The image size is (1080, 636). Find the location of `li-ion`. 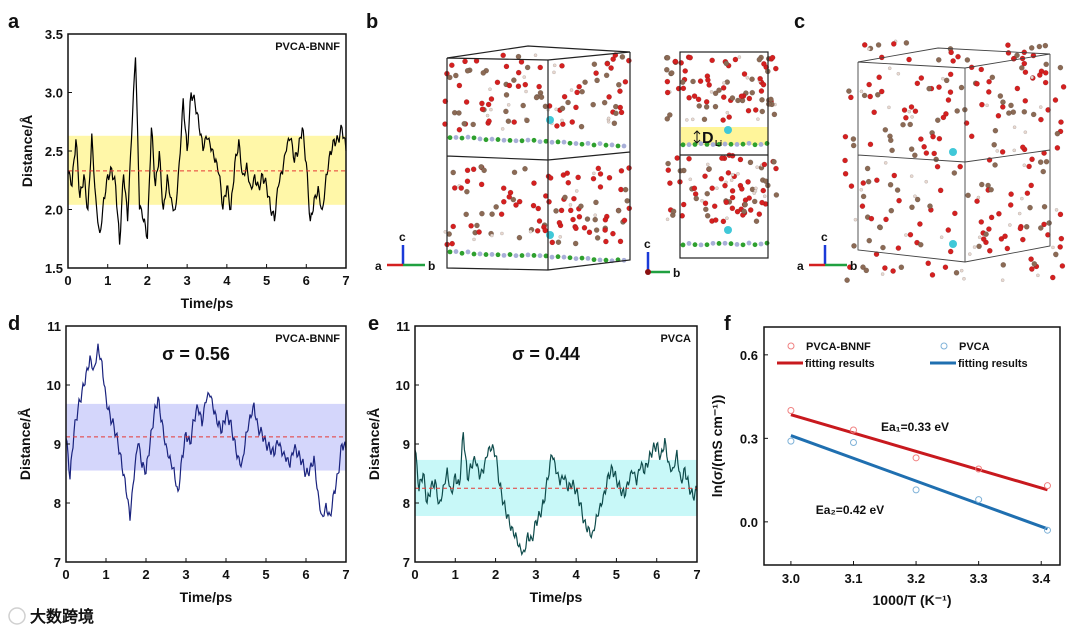

li-ion is located at coordinates (728, 130).